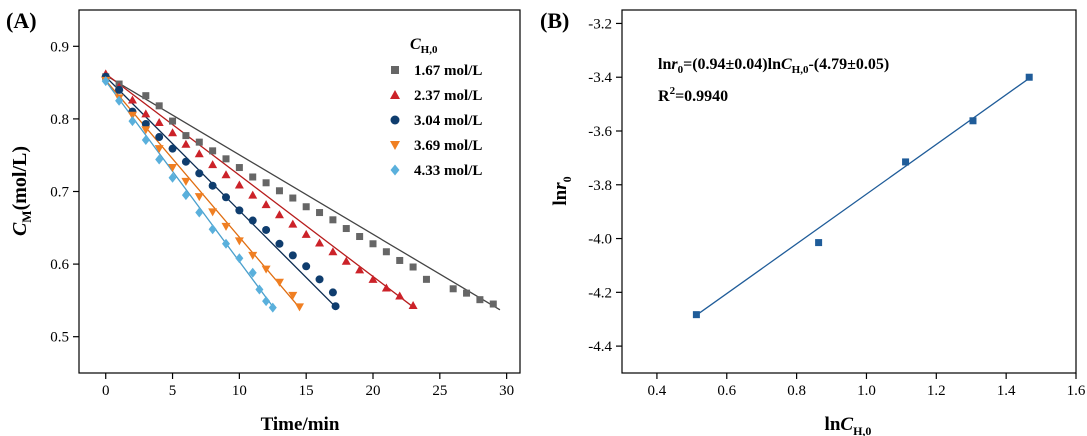  I want to click on legend-item: 4.33 mol/L, so click(436, 171).